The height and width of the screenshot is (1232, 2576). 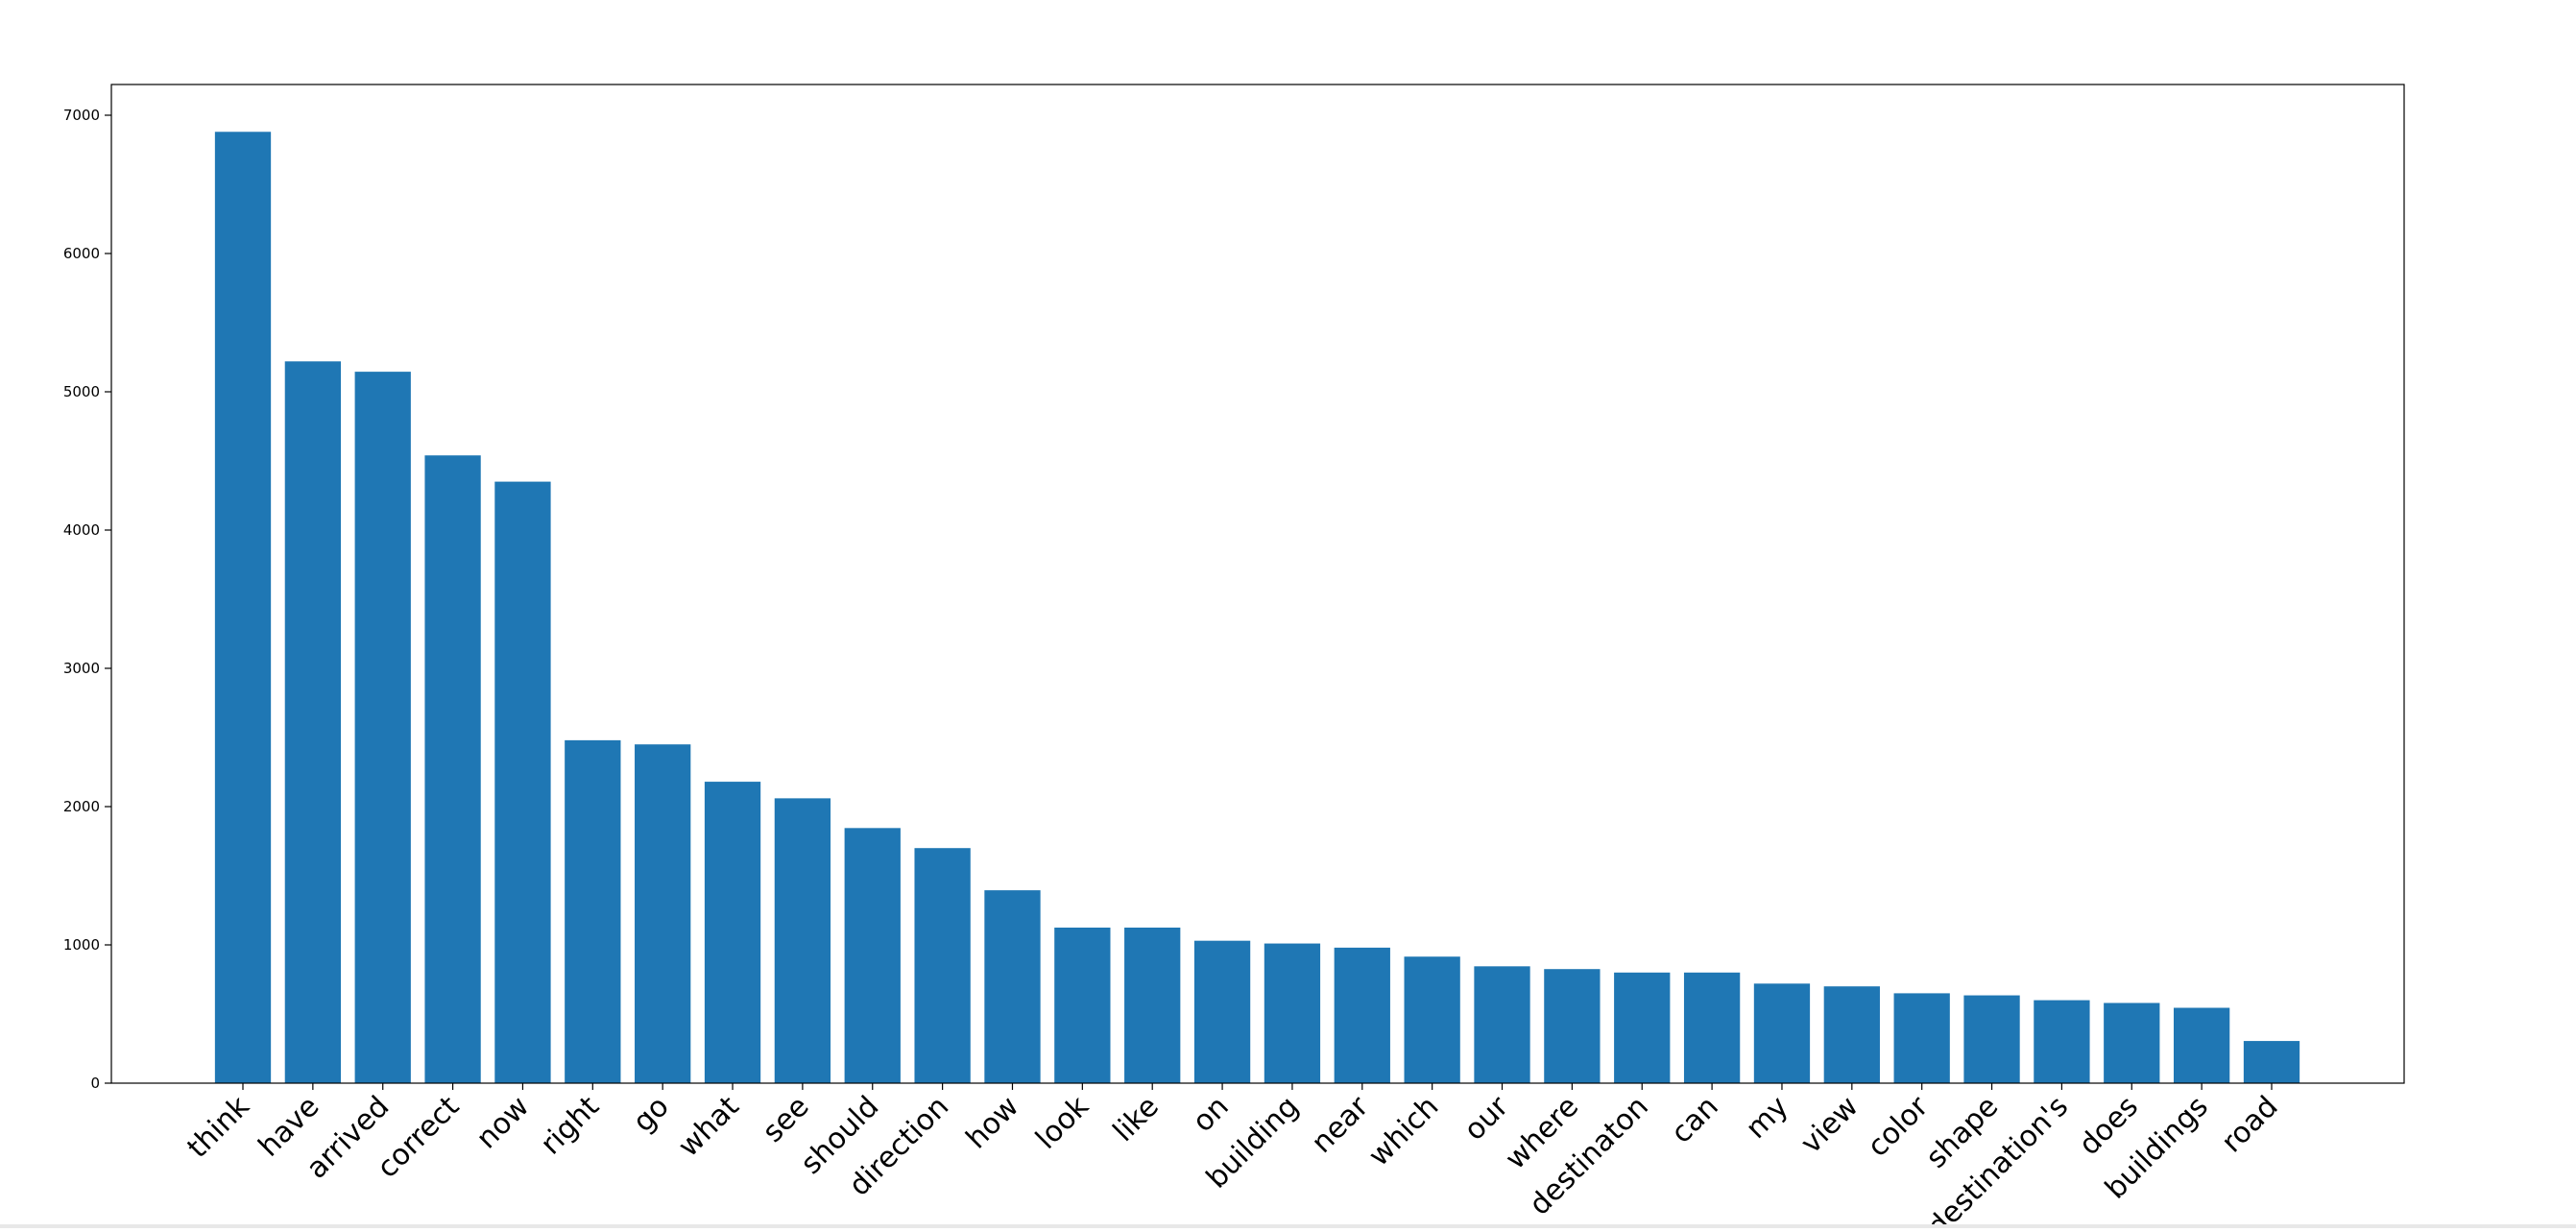 I want to click on bar-does, so click(x=2132, y=1043).